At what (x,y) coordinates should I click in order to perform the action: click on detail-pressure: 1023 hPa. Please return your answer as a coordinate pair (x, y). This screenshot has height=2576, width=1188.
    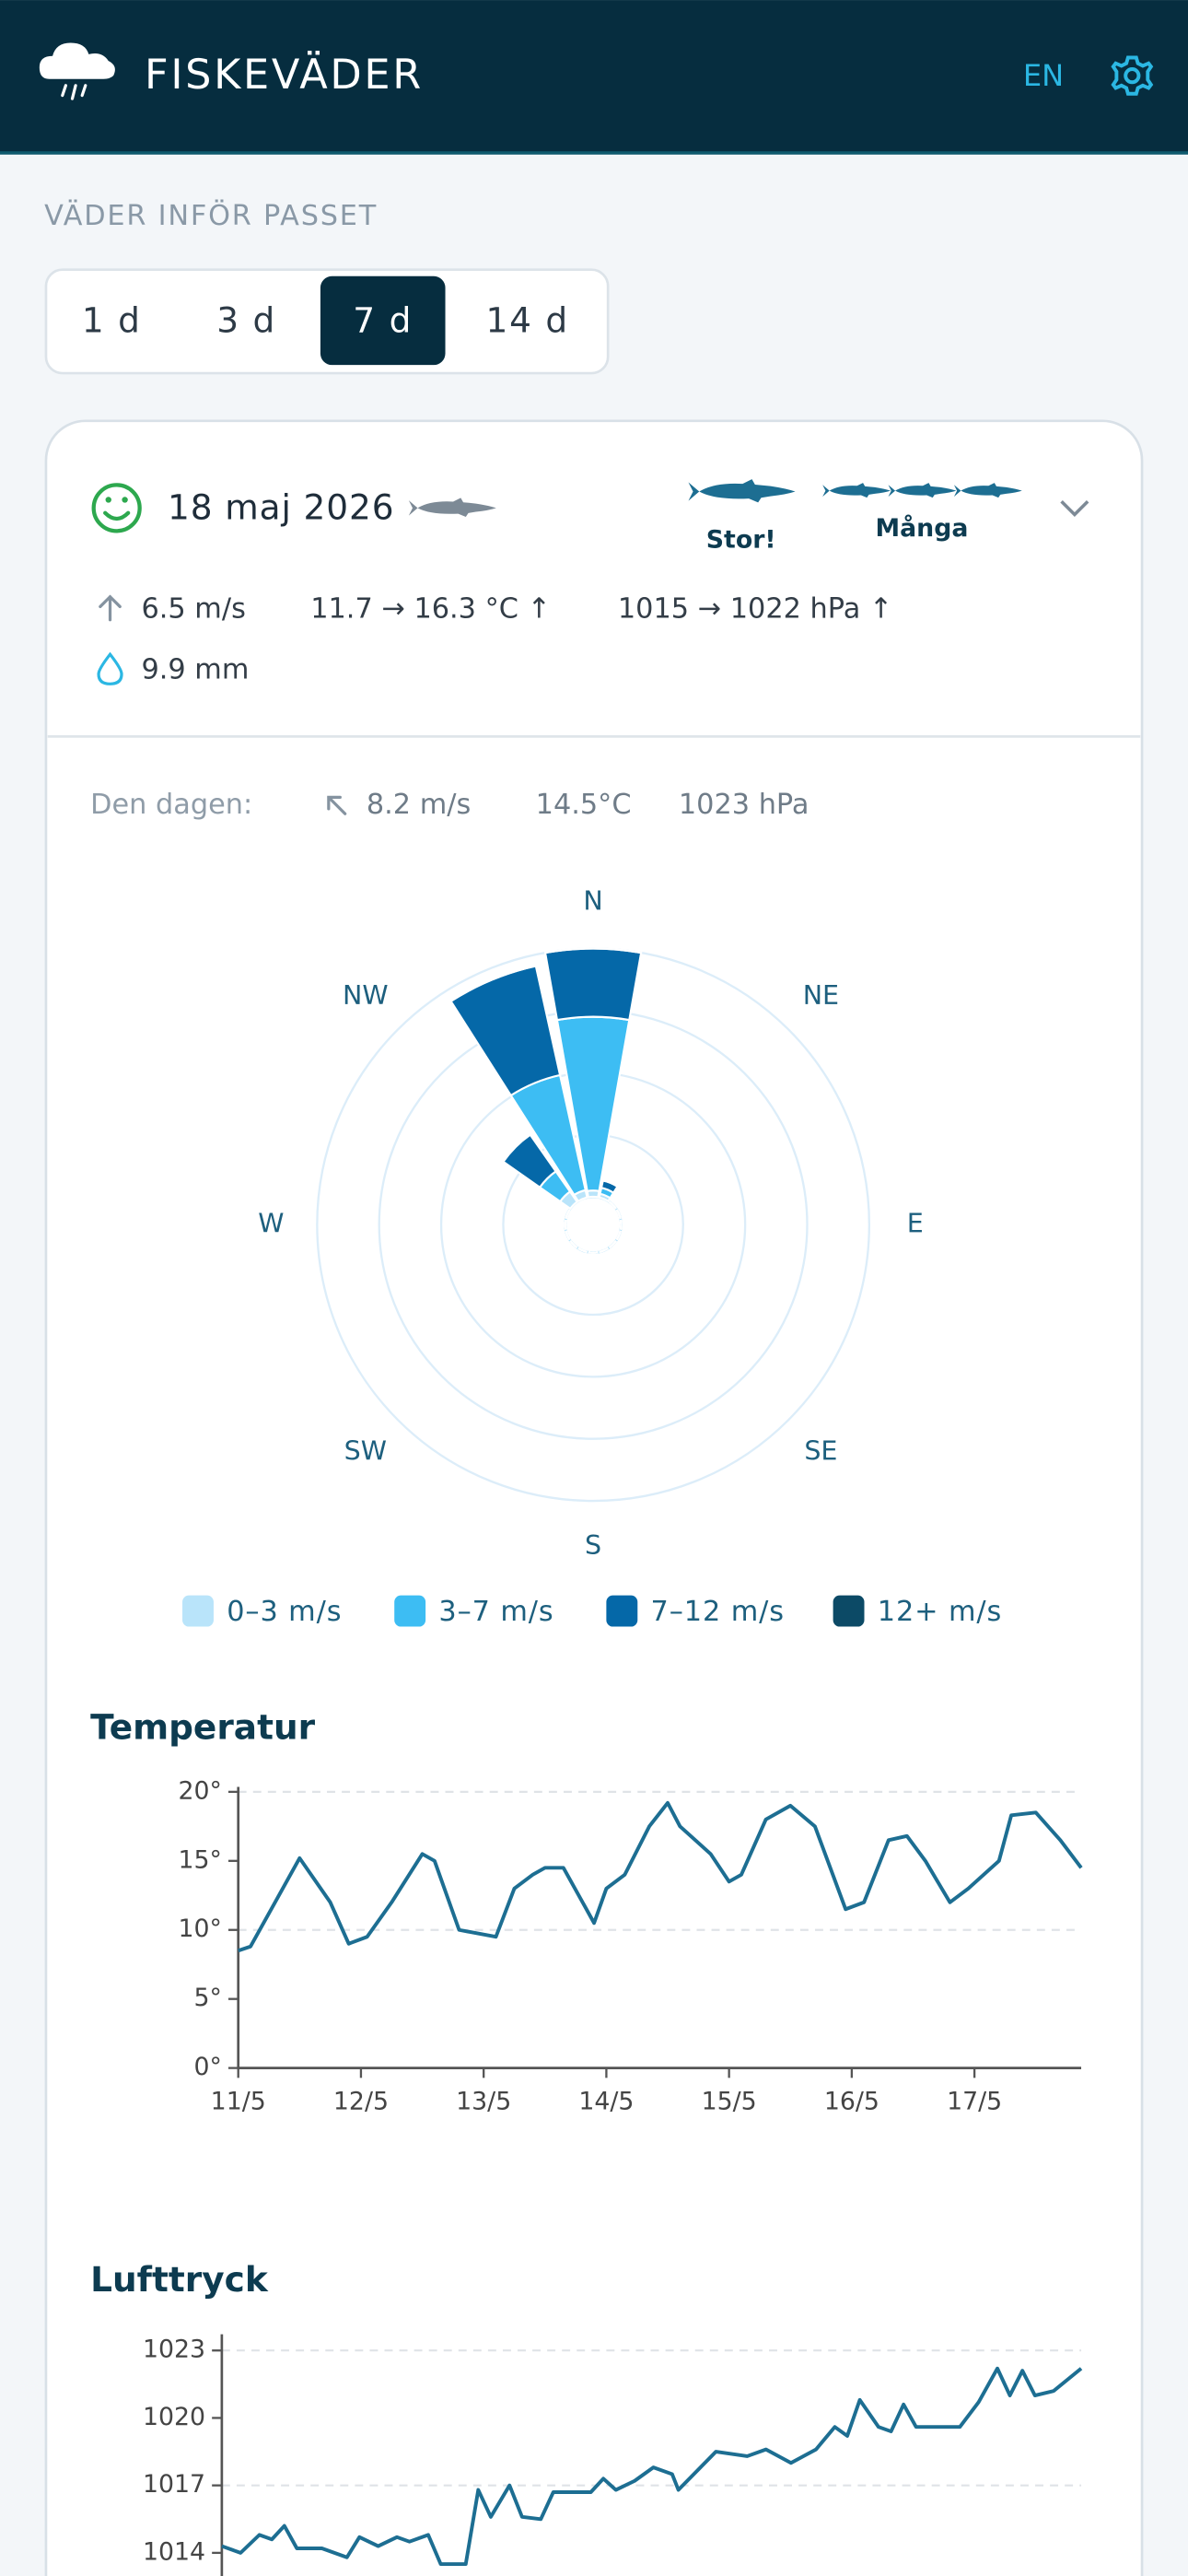
    Looking at the image, I should click on (744, 805).